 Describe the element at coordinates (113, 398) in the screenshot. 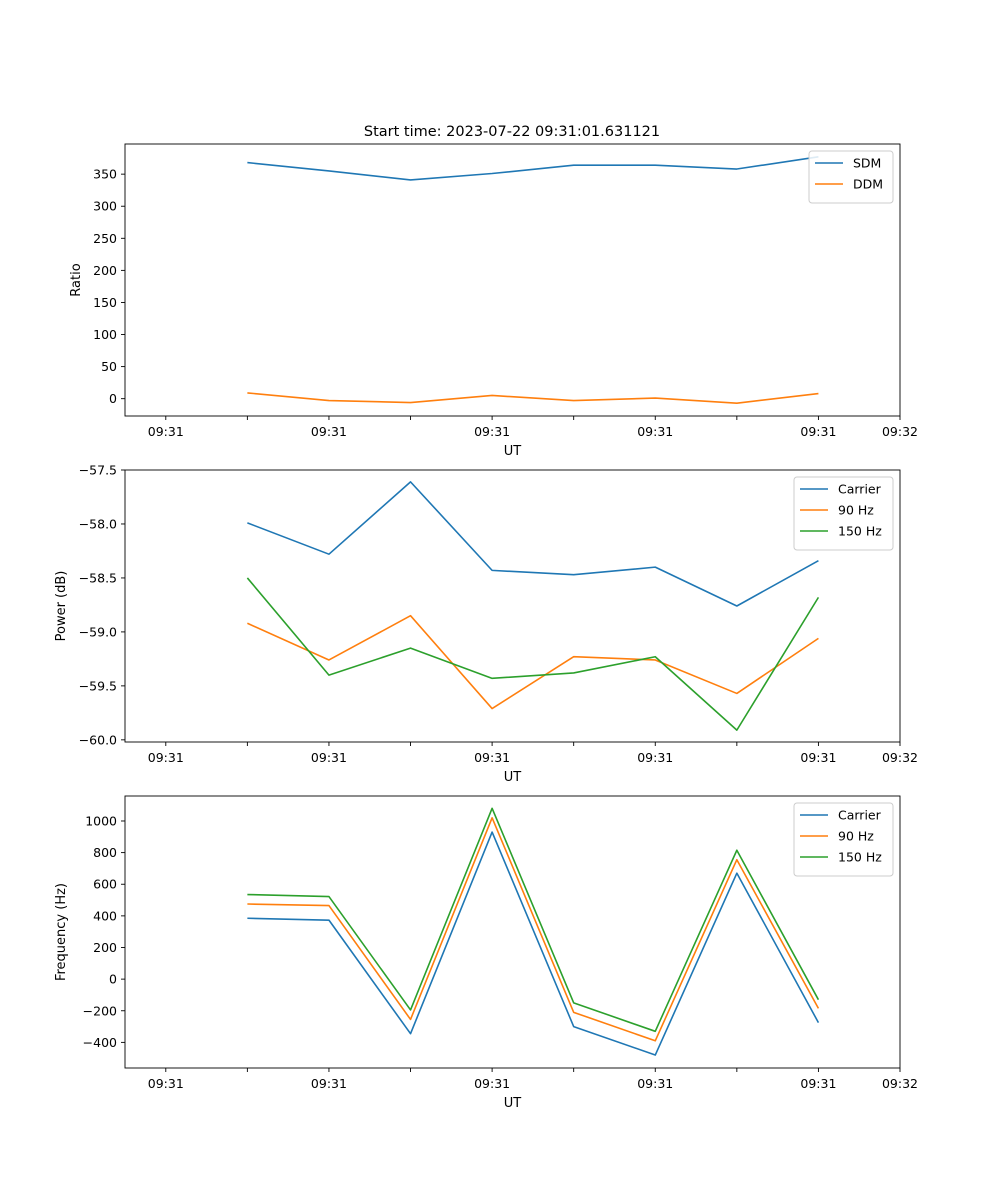

I see `ratio-y-tick-label: 0` at that location.